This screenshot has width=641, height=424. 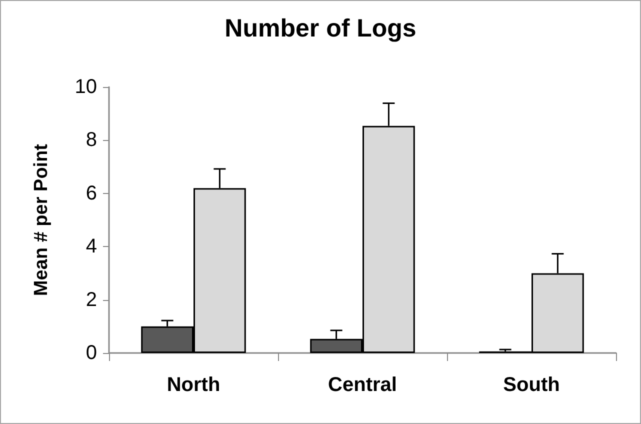 I want to click on y-tick-label: 4, so click(x=91, y=247).